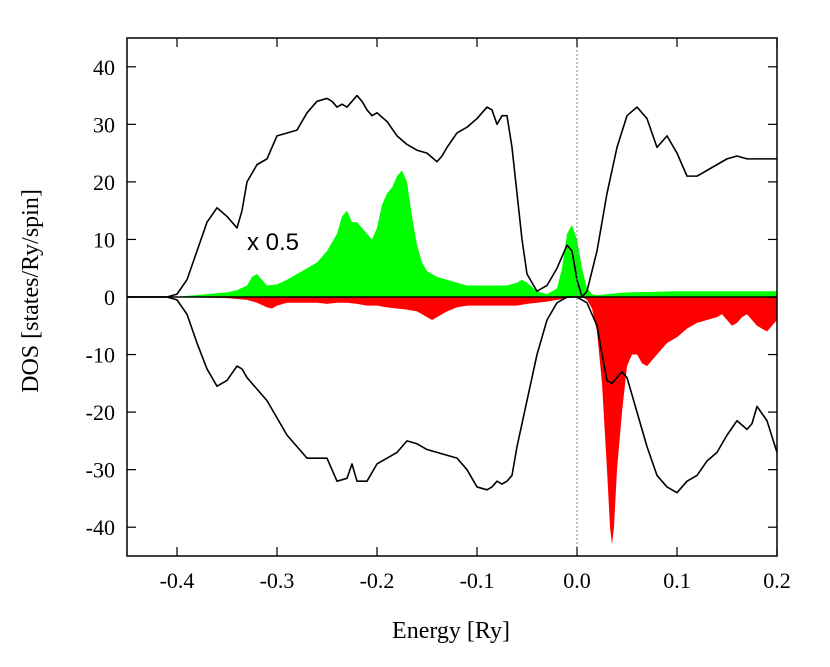 Image resolution: width=830 pixels, height=667 pixels. What do you see at coordinates (104, 239) in the screenshot?
I see `y-tick-label: 10` at bounding box center [104, 239].